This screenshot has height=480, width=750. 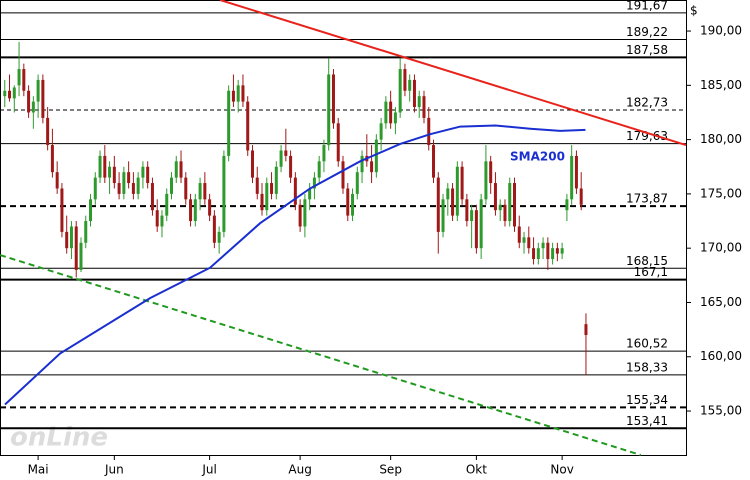 I want to click on level-label: 189,22, so click(x=647, y=32).